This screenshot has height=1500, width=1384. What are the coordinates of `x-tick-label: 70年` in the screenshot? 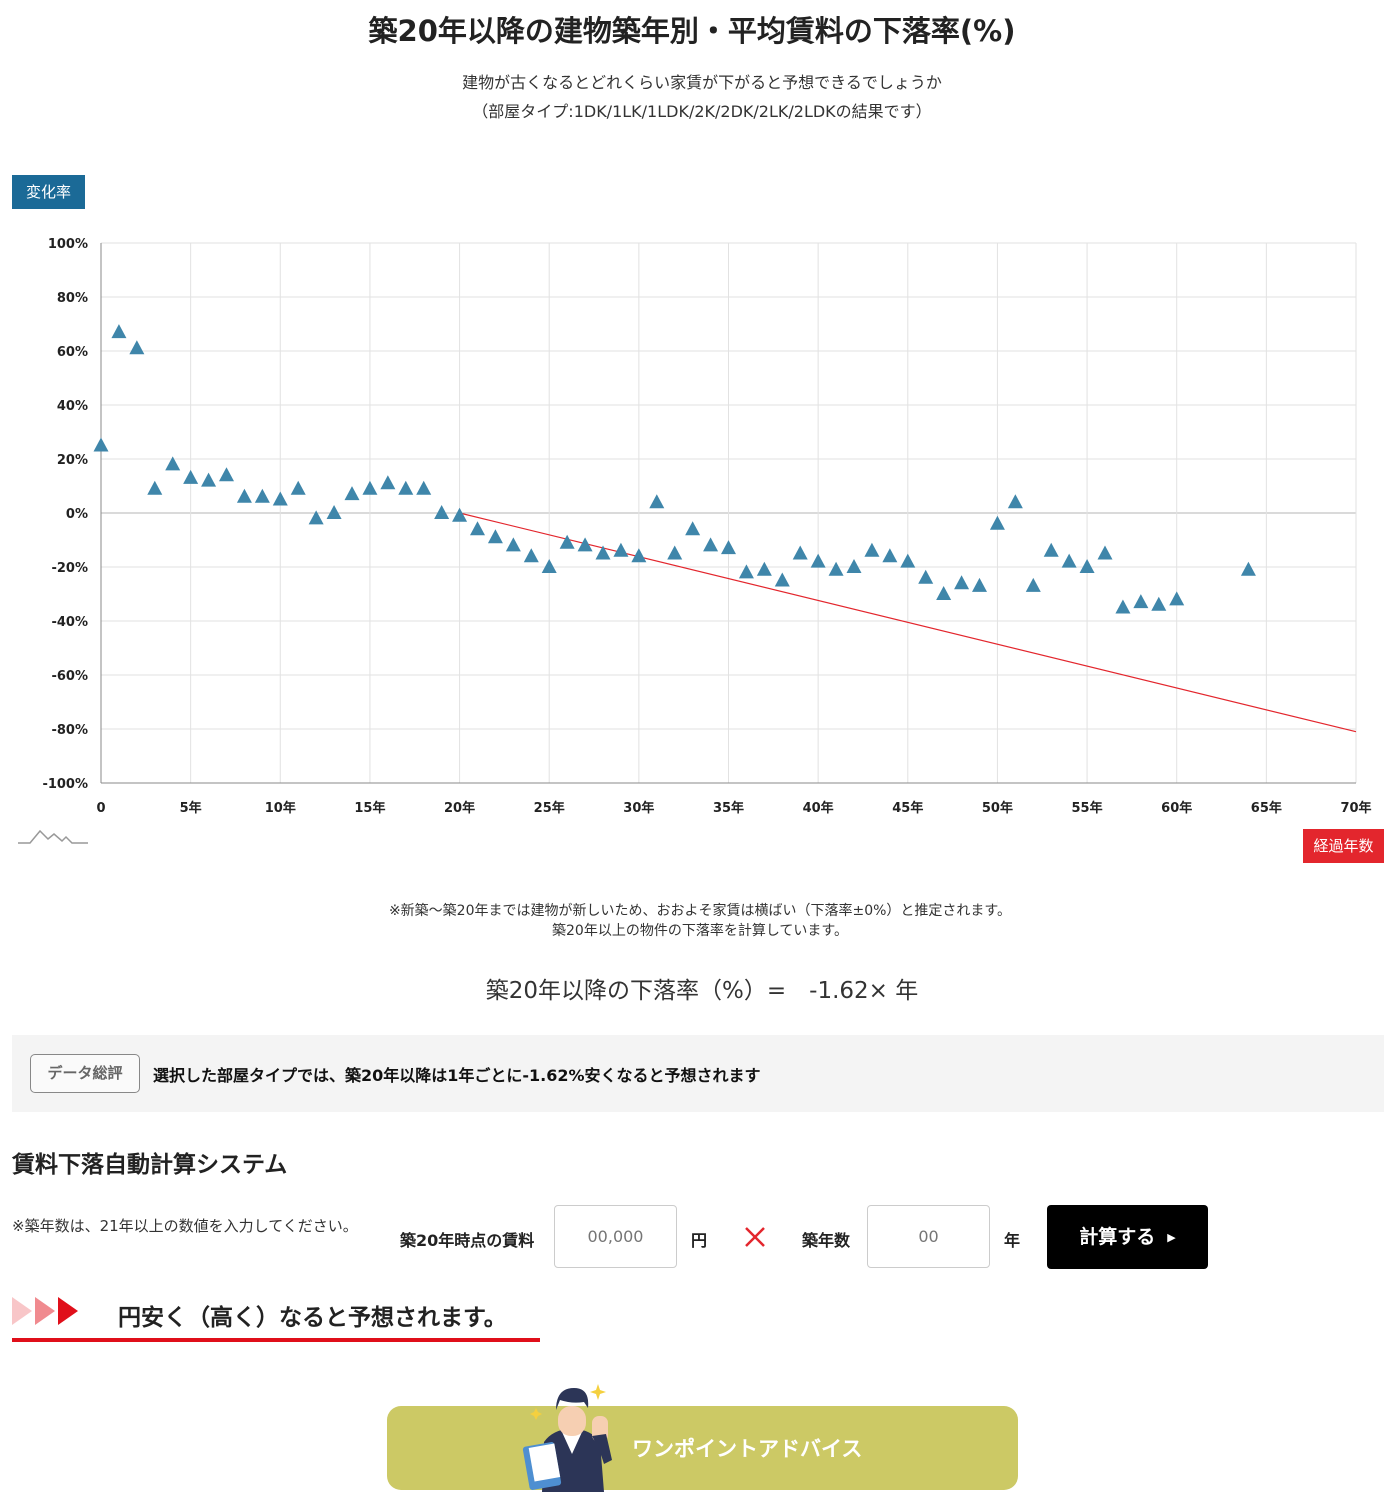 It's located at (1355, 808).